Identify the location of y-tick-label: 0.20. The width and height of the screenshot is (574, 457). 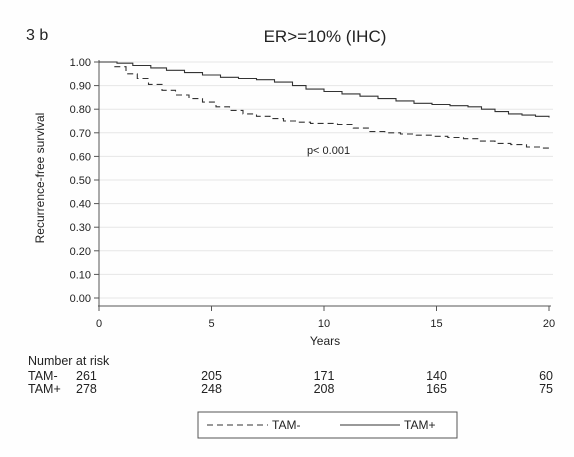
(80, 252).